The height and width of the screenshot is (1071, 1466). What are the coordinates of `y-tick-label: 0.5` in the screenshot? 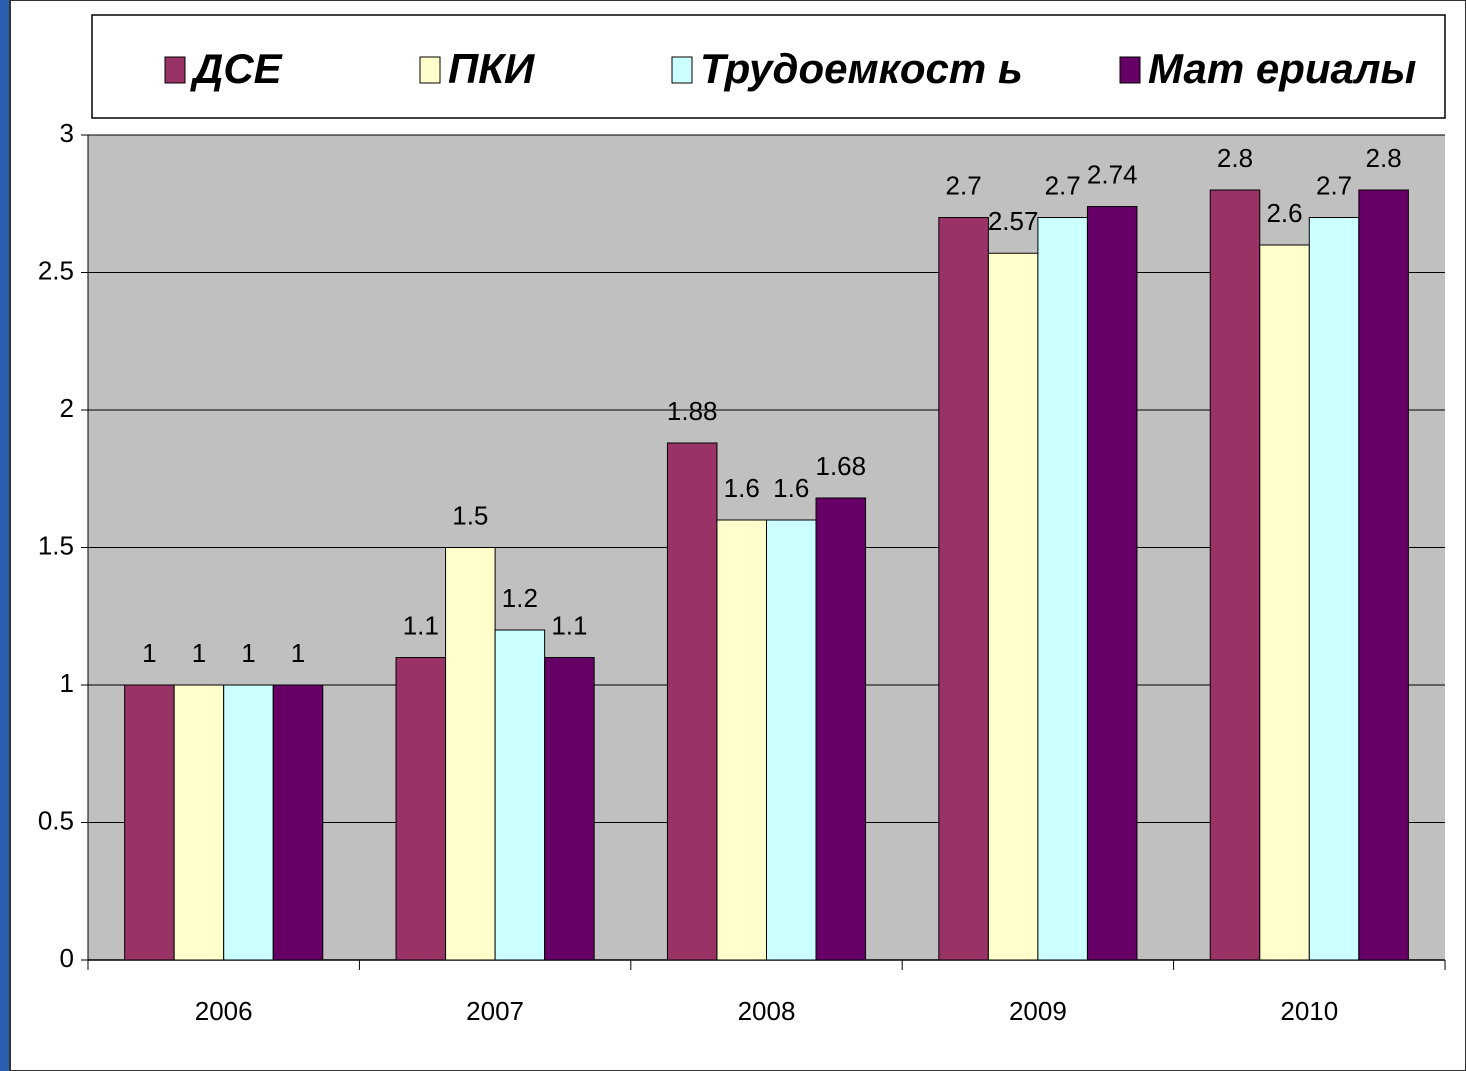 It's located at (56, 820).